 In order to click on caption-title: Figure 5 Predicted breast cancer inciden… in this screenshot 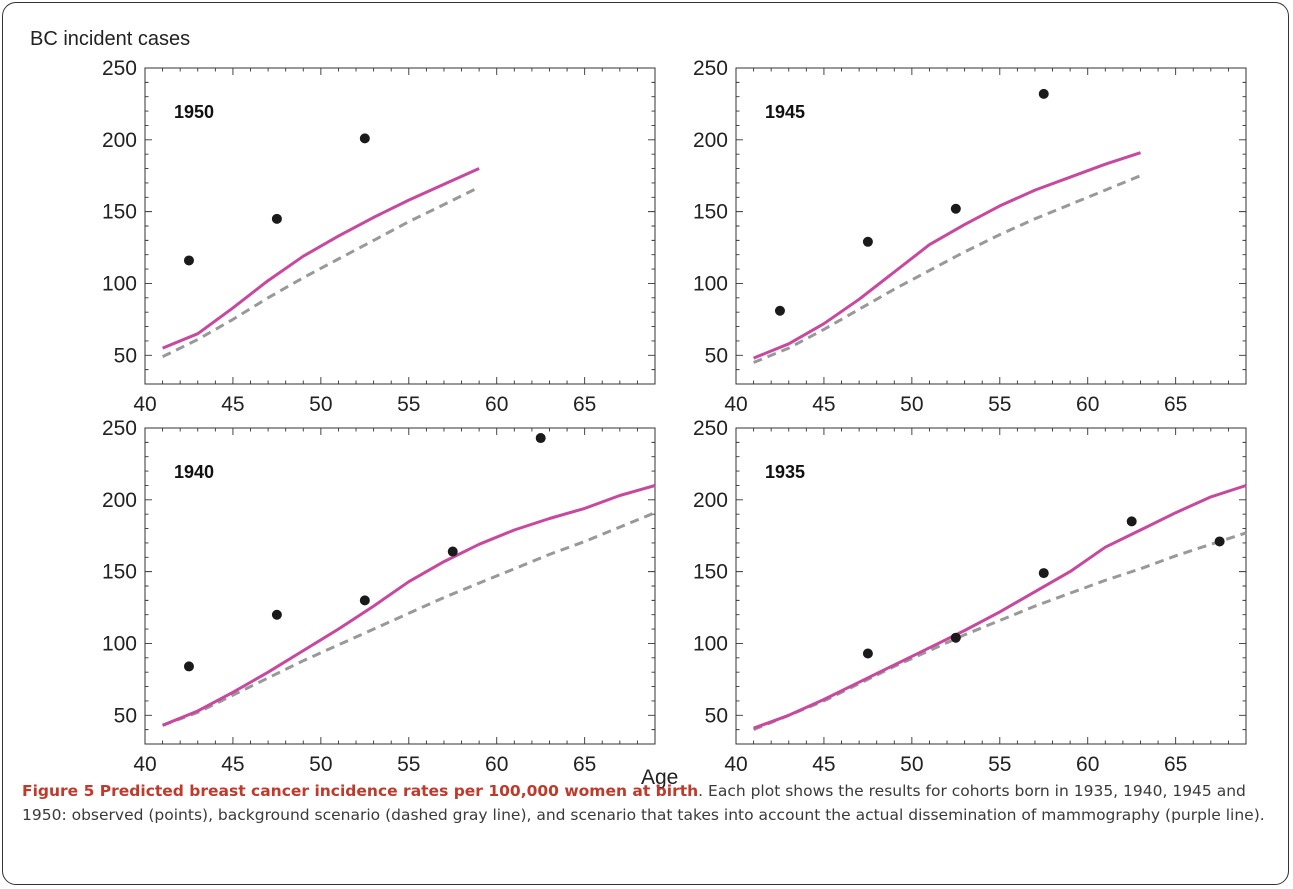, I will do `click(360, 791)`.